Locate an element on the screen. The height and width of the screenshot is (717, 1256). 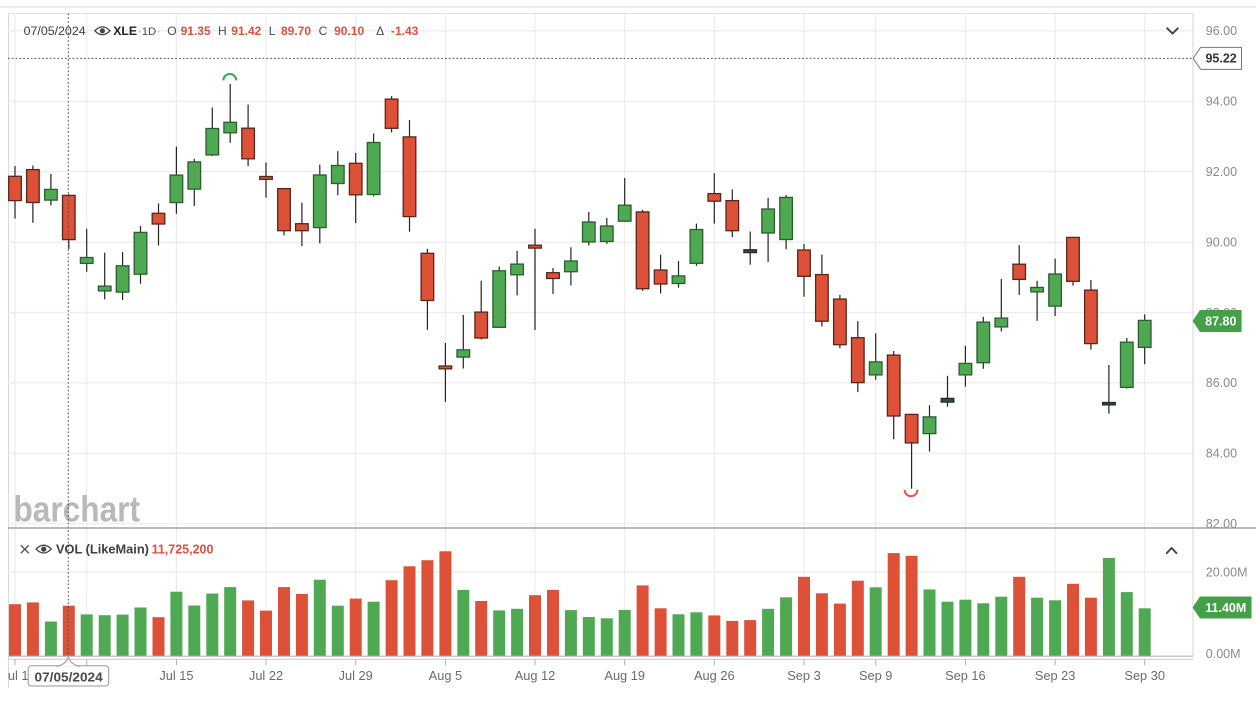
svg-text: Jul 29 is located at coordinates (356, 675).